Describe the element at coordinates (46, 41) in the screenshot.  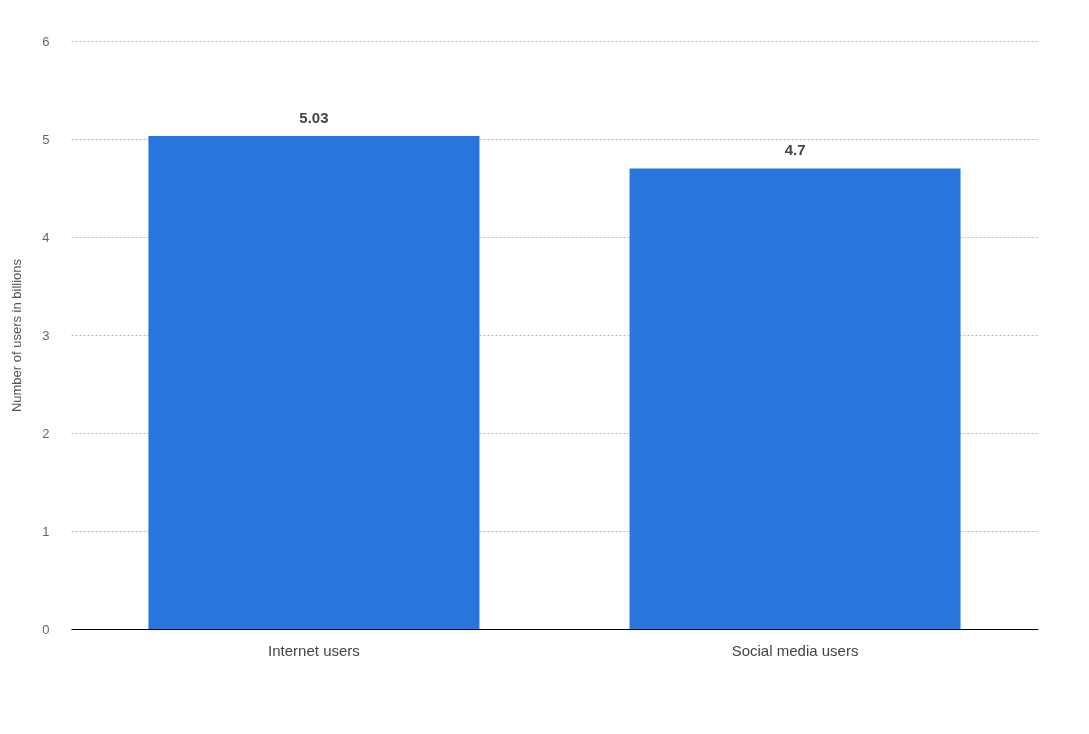
I see `y-tick-label: 6` at that location.